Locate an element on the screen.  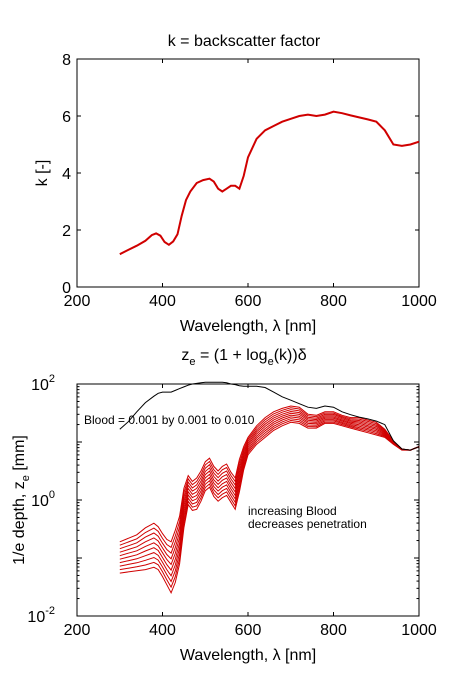
chart2-x-tick-label: 200 is located at coordinates (77, 630).